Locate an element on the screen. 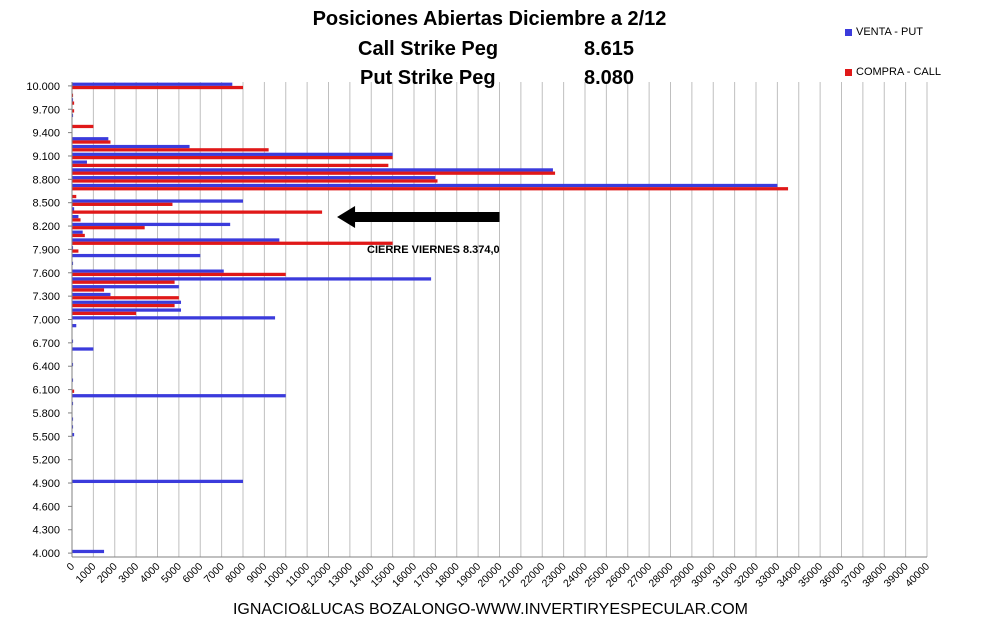 This screenshot has width=981, height=629. x-tick-label: 8000 is located at coordinates (235, 573).